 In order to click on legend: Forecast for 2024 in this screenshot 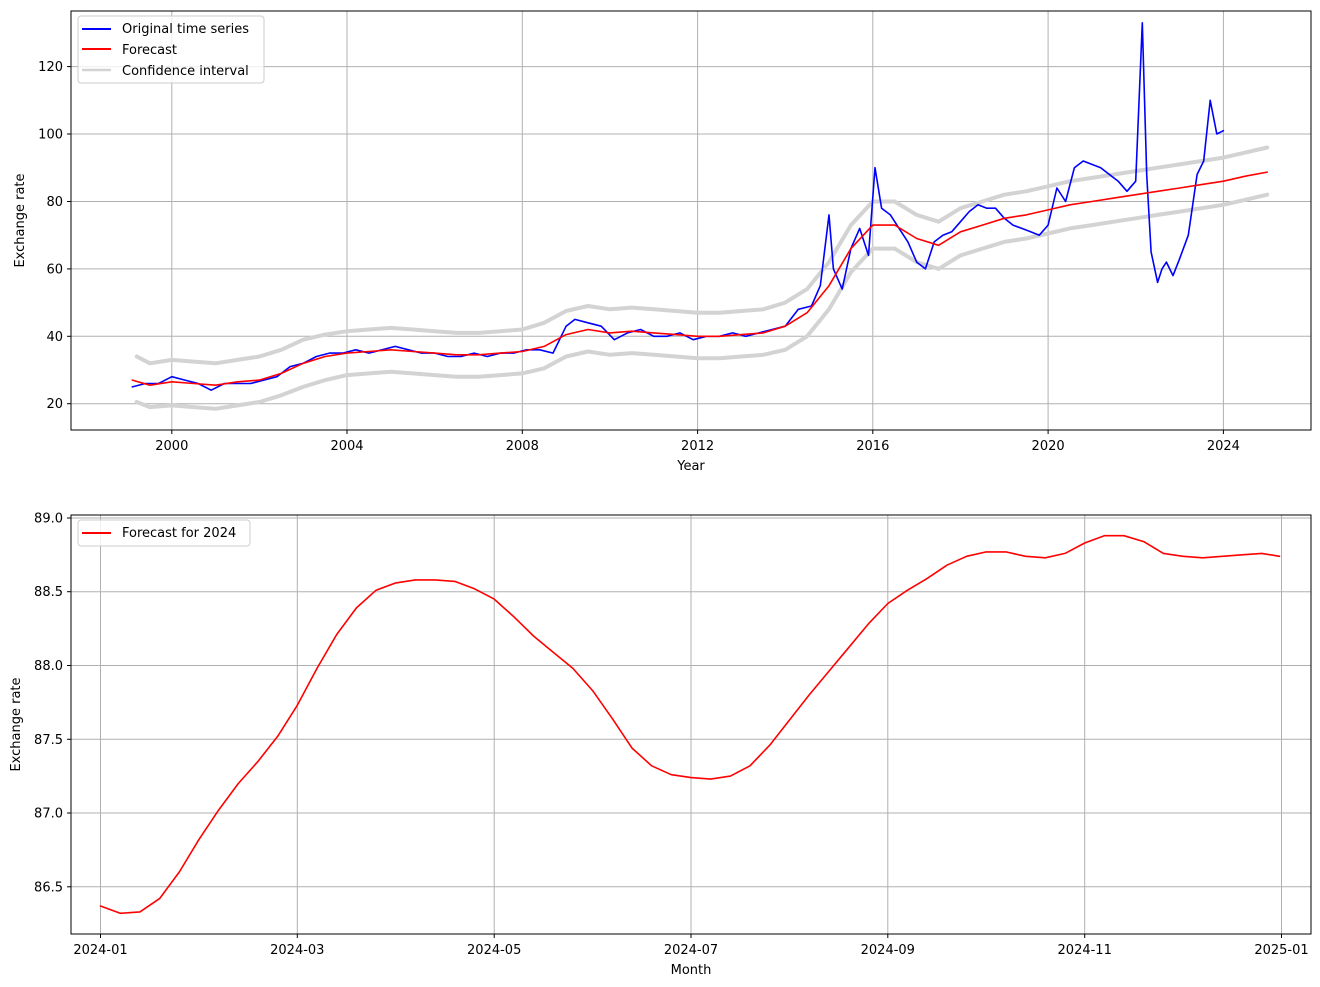, I will do `click(164, 533)`.